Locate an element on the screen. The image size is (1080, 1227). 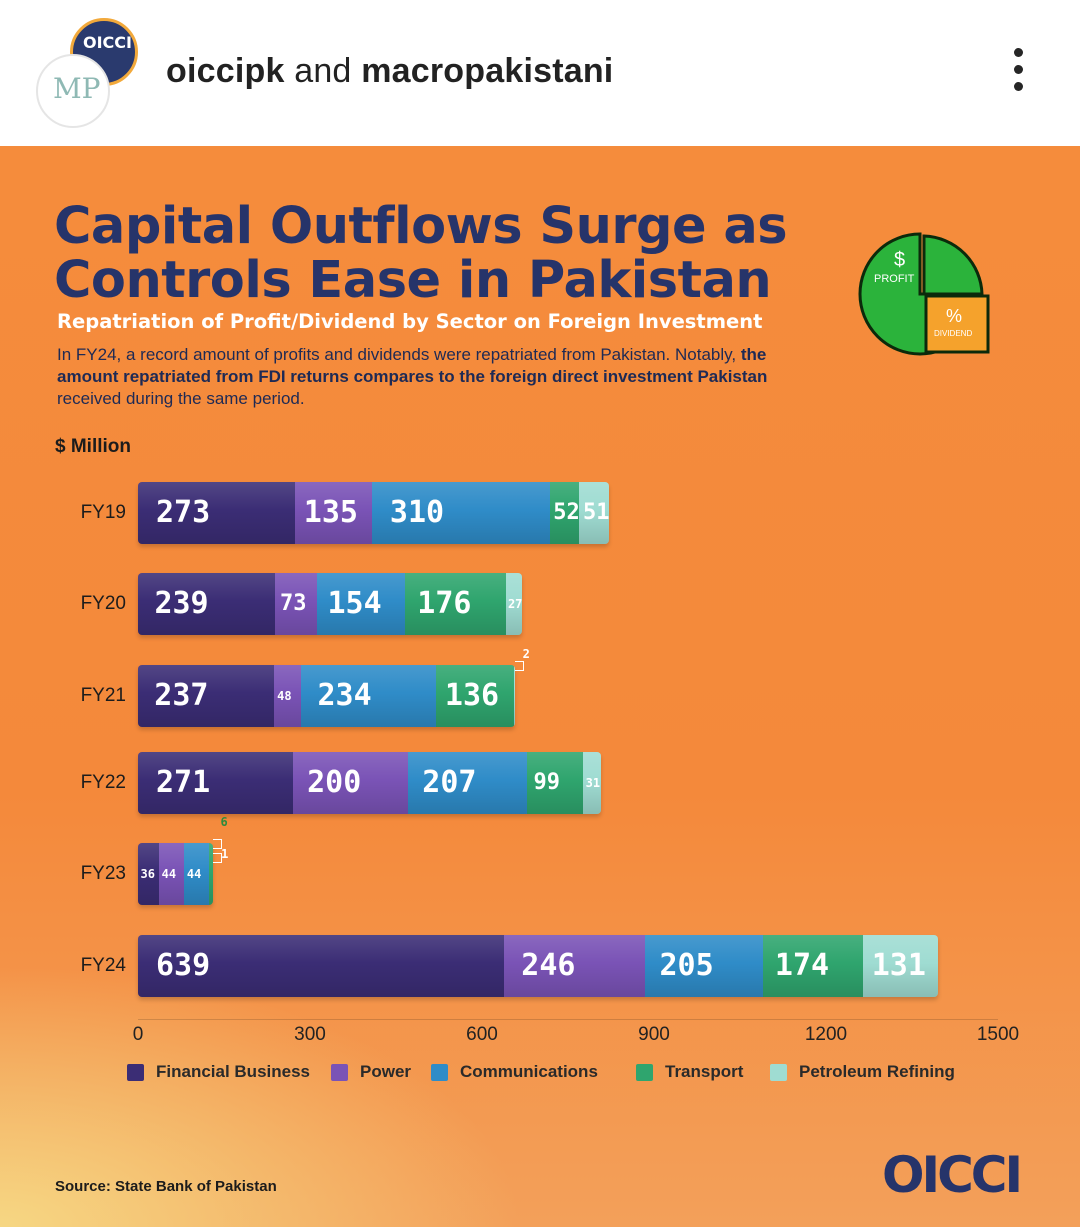
bar-segment-fy20-power is located at coordinates (296, 604).